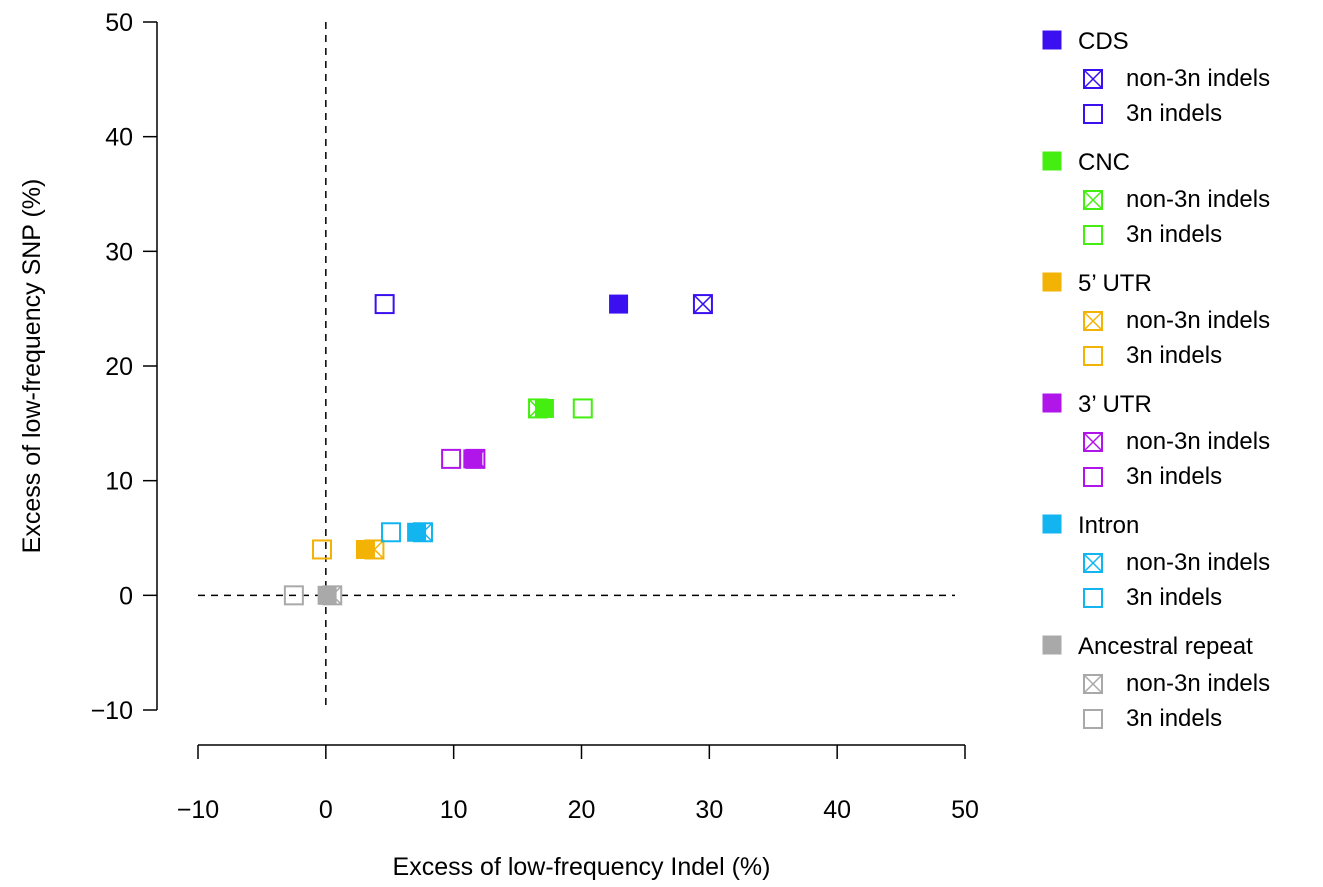 The image size is (1323, 887). What do you see at coordinates (32, 366) in the screenshot?
I see `y-axis-title: Excess of low-frequency SNP (%)` at bounding box center [32, 366].